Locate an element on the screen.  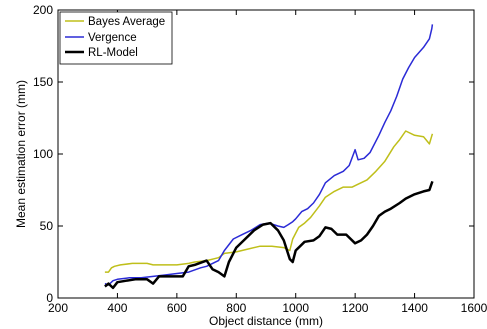
legend: Bayes Average Vergence RL-Model is located at coordinates (116, 38).